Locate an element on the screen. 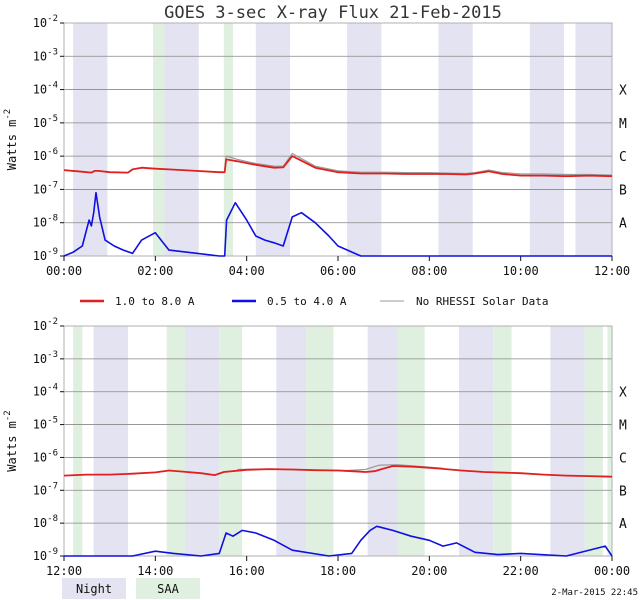 The height and width of the screenshot is (600, 640). x-tick-label: 22:00 is located at coordinates (521, 571).